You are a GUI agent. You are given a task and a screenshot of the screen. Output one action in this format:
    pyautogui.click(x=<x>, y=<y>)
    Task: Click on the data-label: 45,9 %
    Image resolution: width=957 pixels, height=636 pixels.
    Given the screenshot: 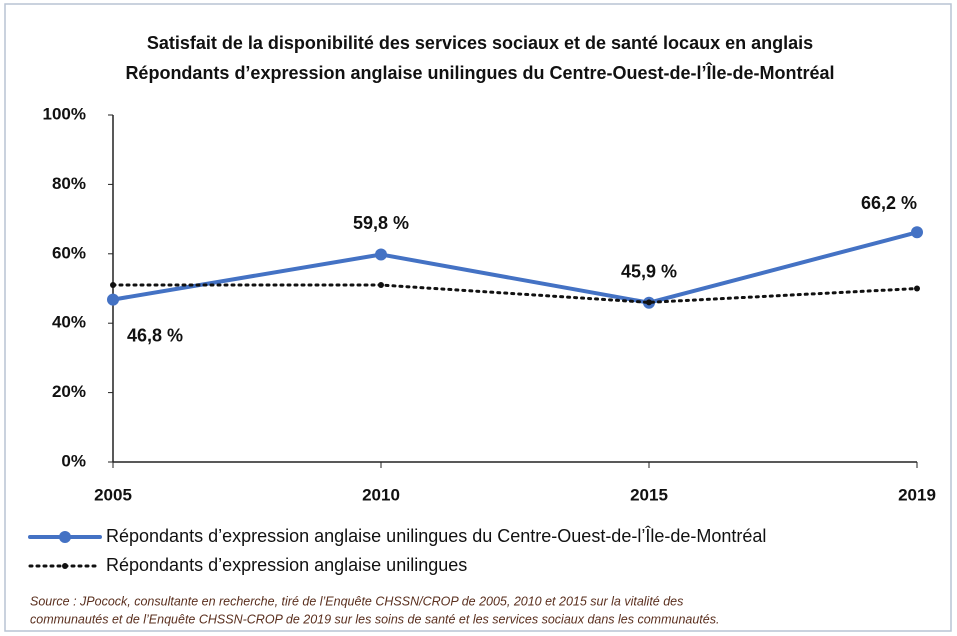 What is the action you would take?
    pyautogui.click(x=649, y=271)
    